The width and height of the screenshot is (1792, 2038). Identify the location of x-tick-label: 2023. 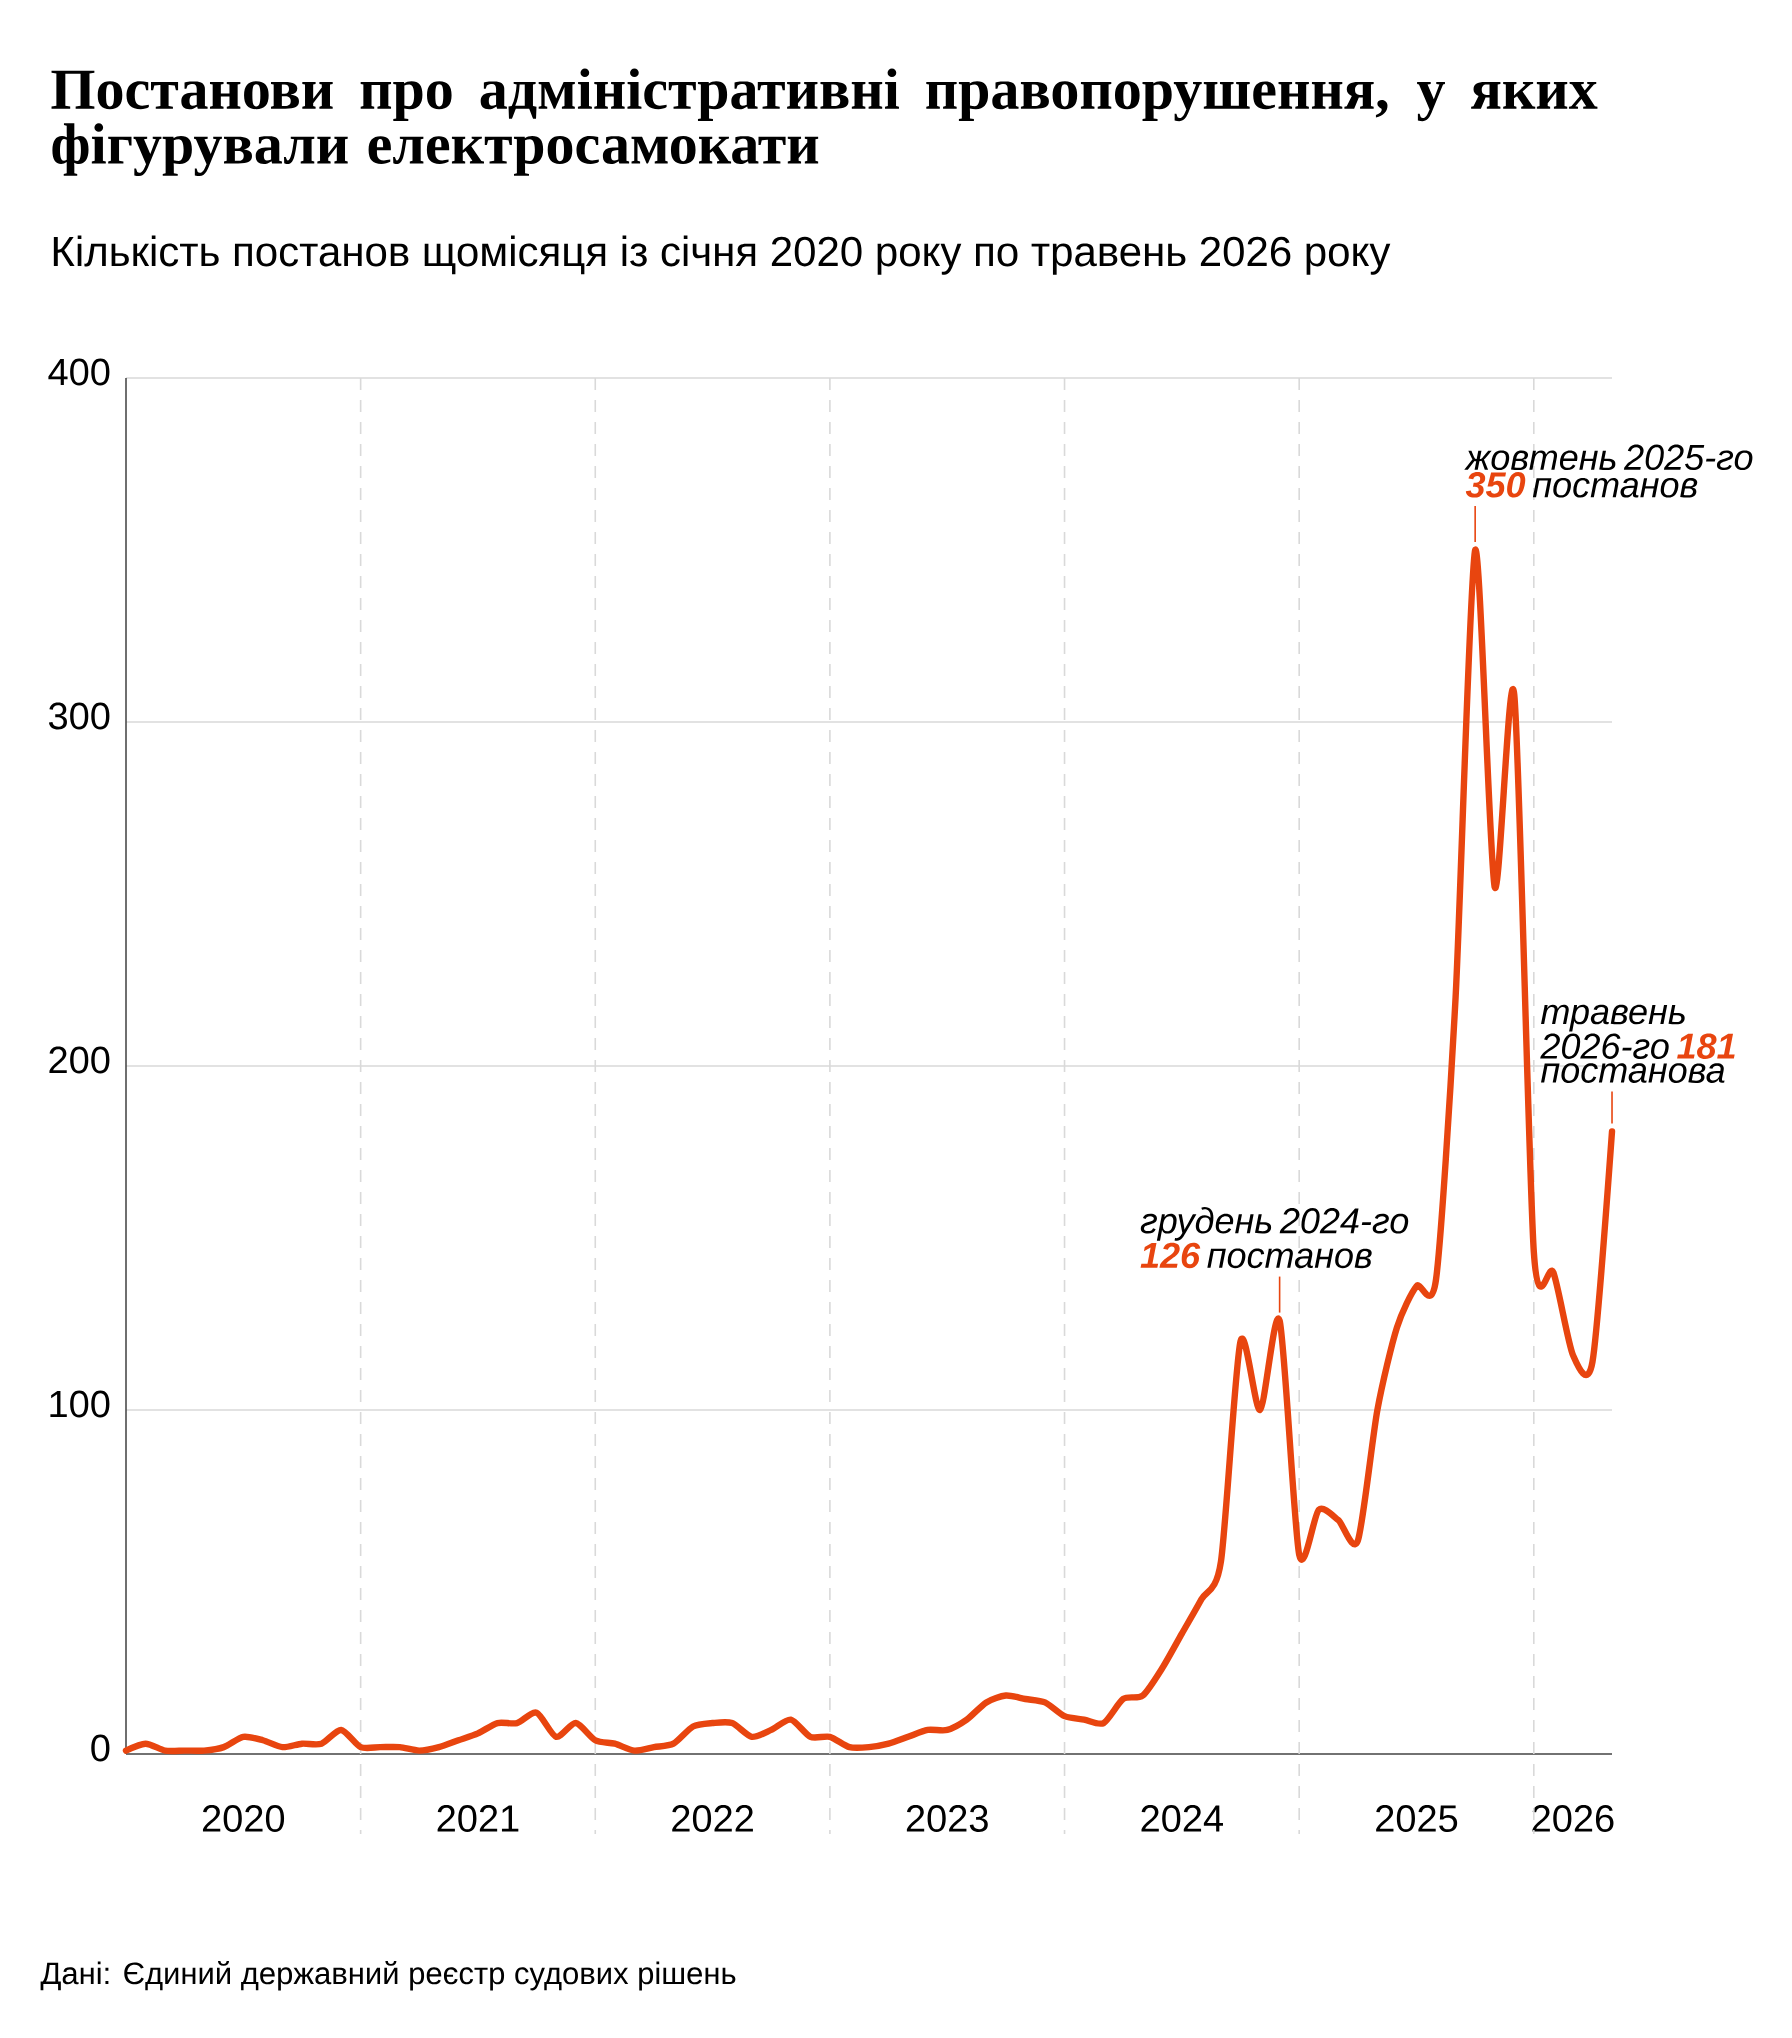
(947, 1818).